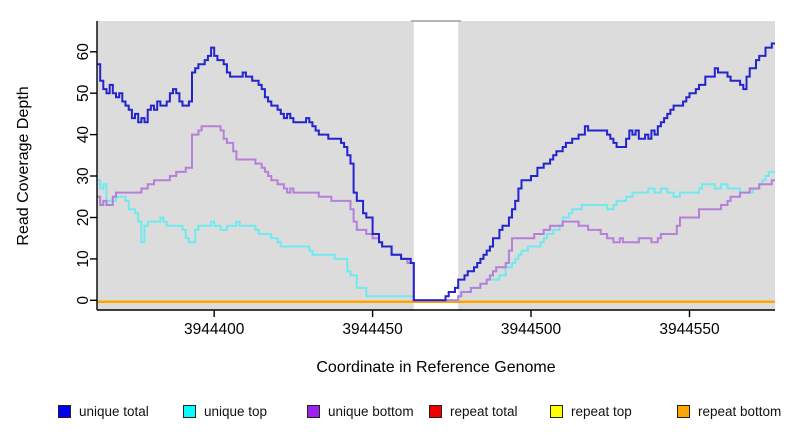 The width and height of the screenshot is (792, 437). I want to click on y-tick-label-20: 20, so click(83, 218).